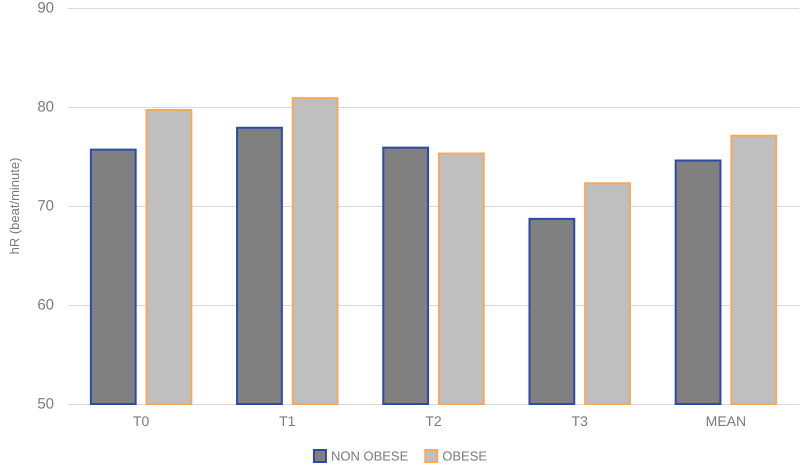  Describe the element at coordinates (45, 107) in the screenshot. I see `y-tick-label: 80` at that location.